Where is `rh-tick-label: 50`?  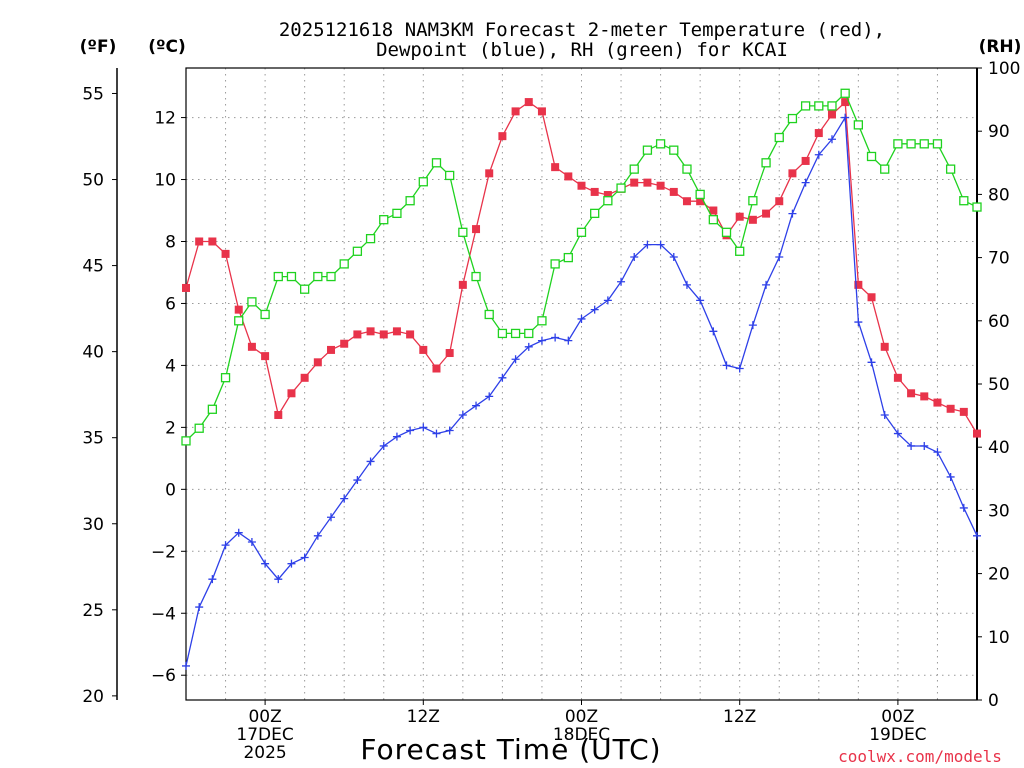 rh-tick-label: 50 is located at coordinates (999, 385).